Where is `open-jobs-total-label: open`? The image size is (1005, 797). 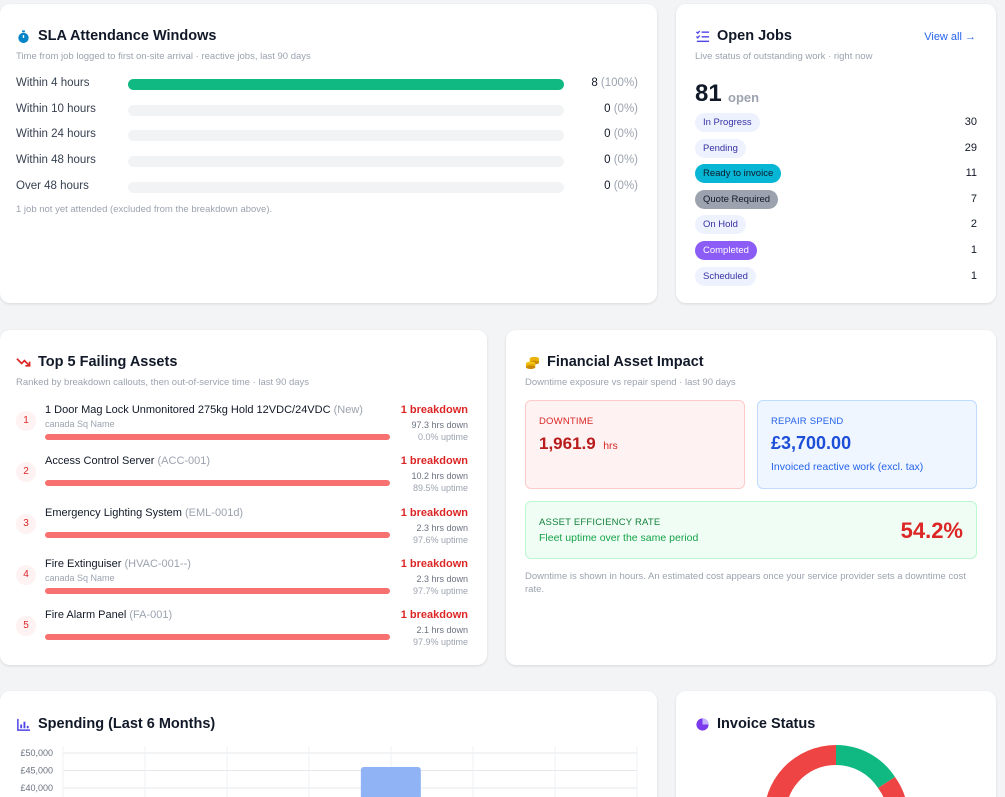
open-jobs-total-label: open is located at coordinates (744, 97).